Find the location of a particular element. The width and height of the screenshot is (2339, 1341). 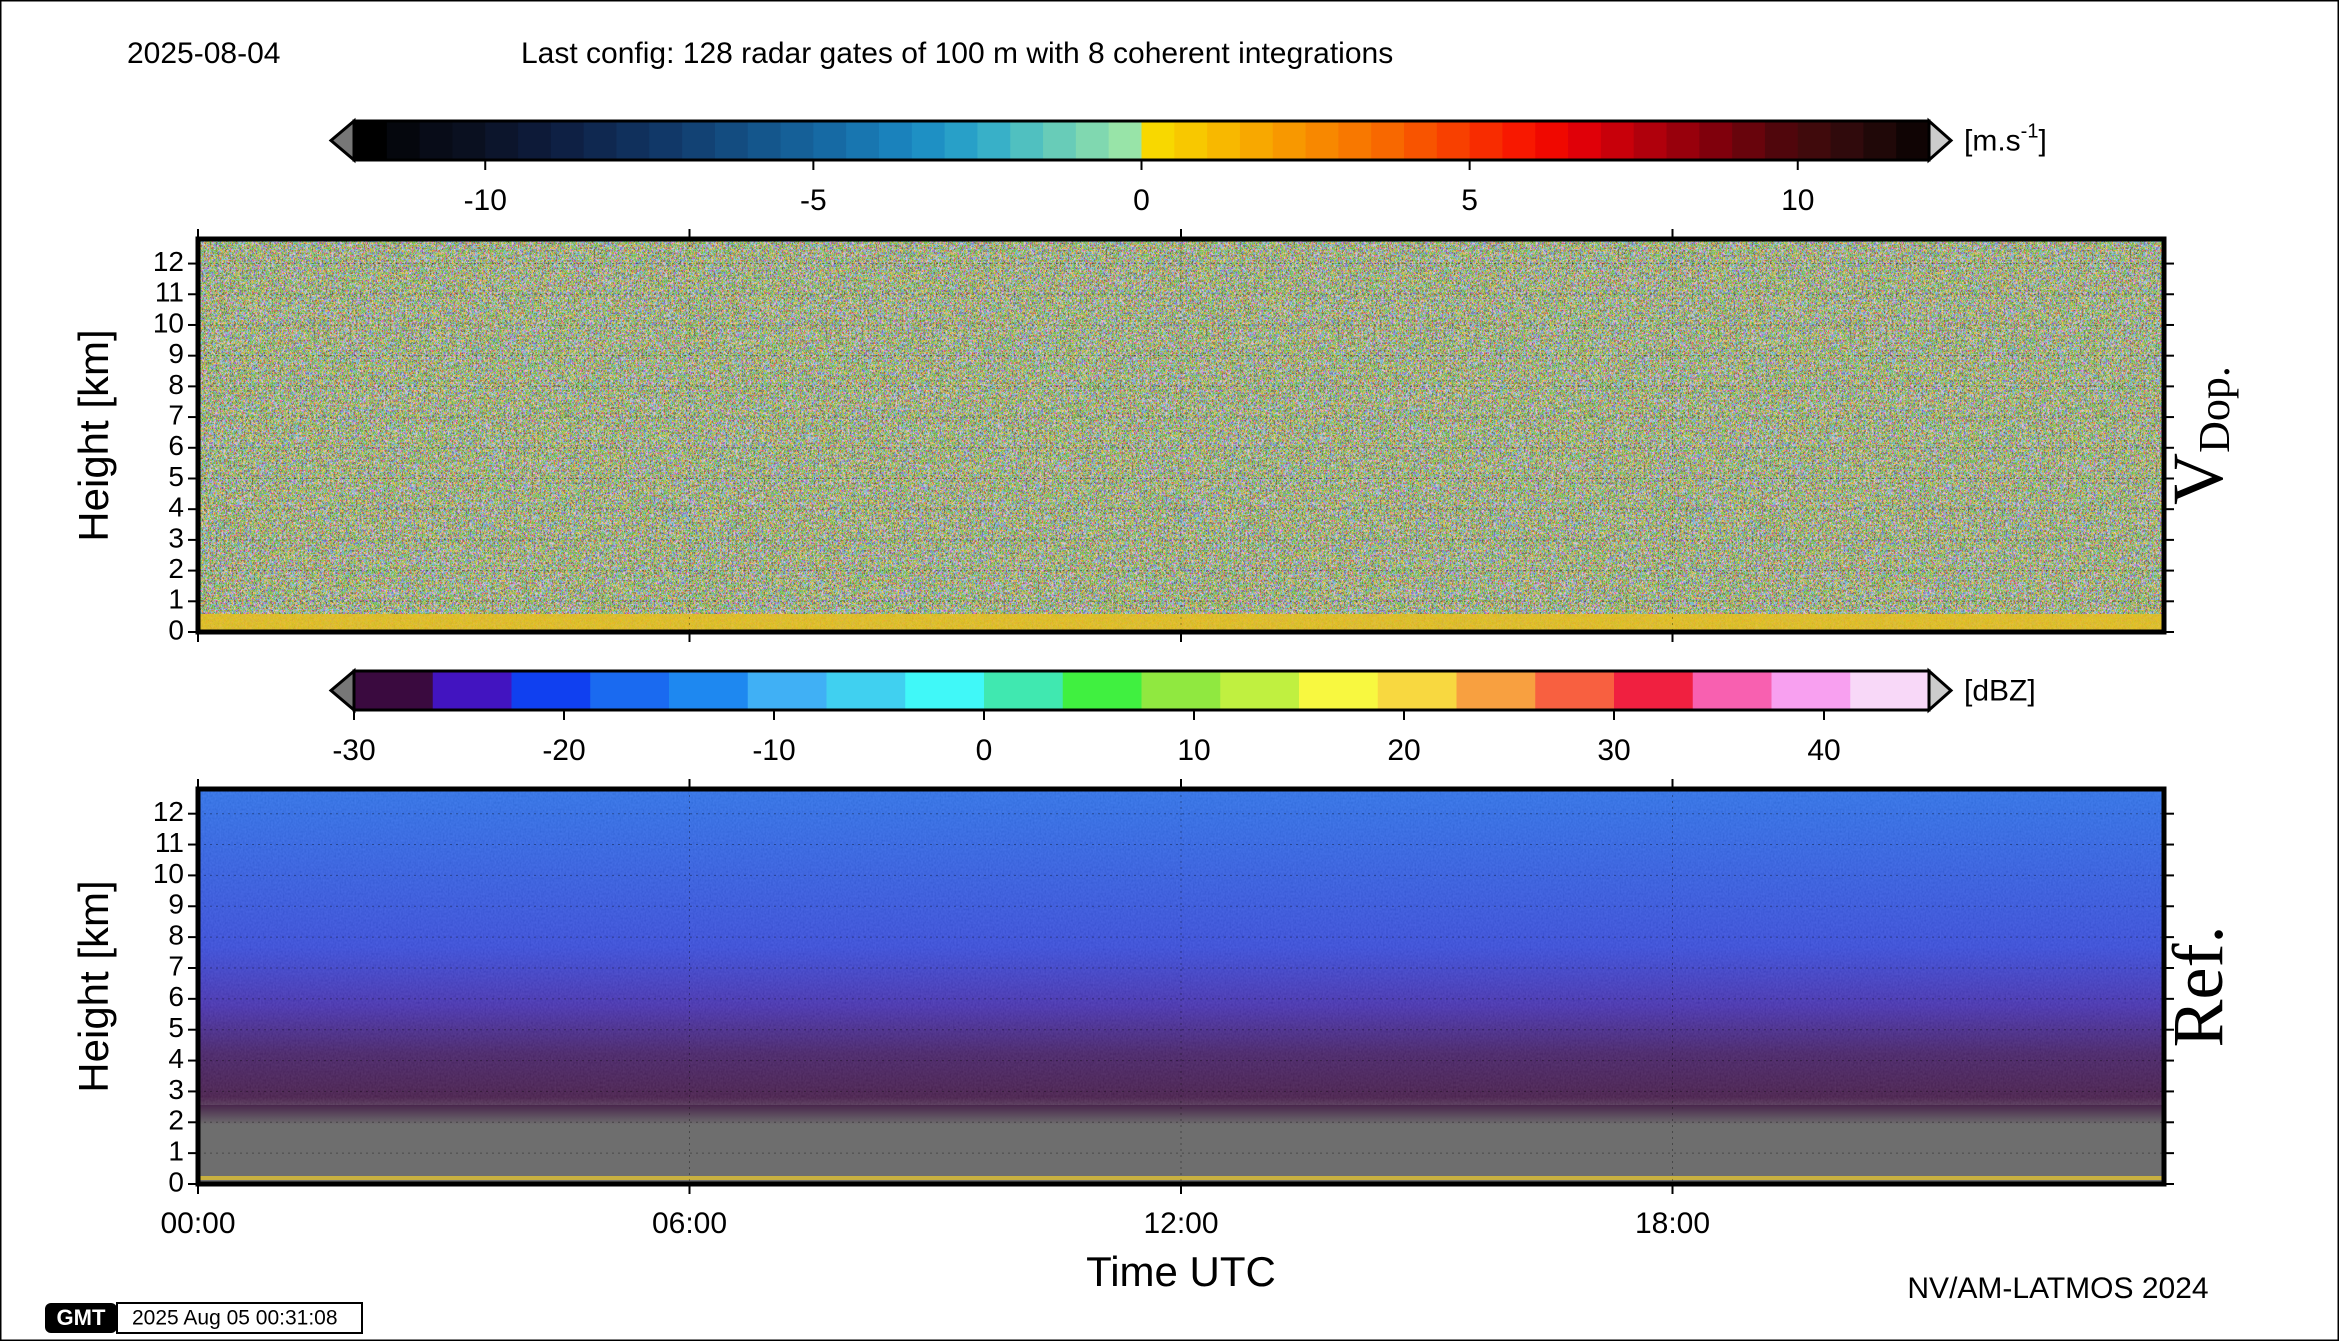

panel-label: VDop. is located at coordinates (2199, 435).